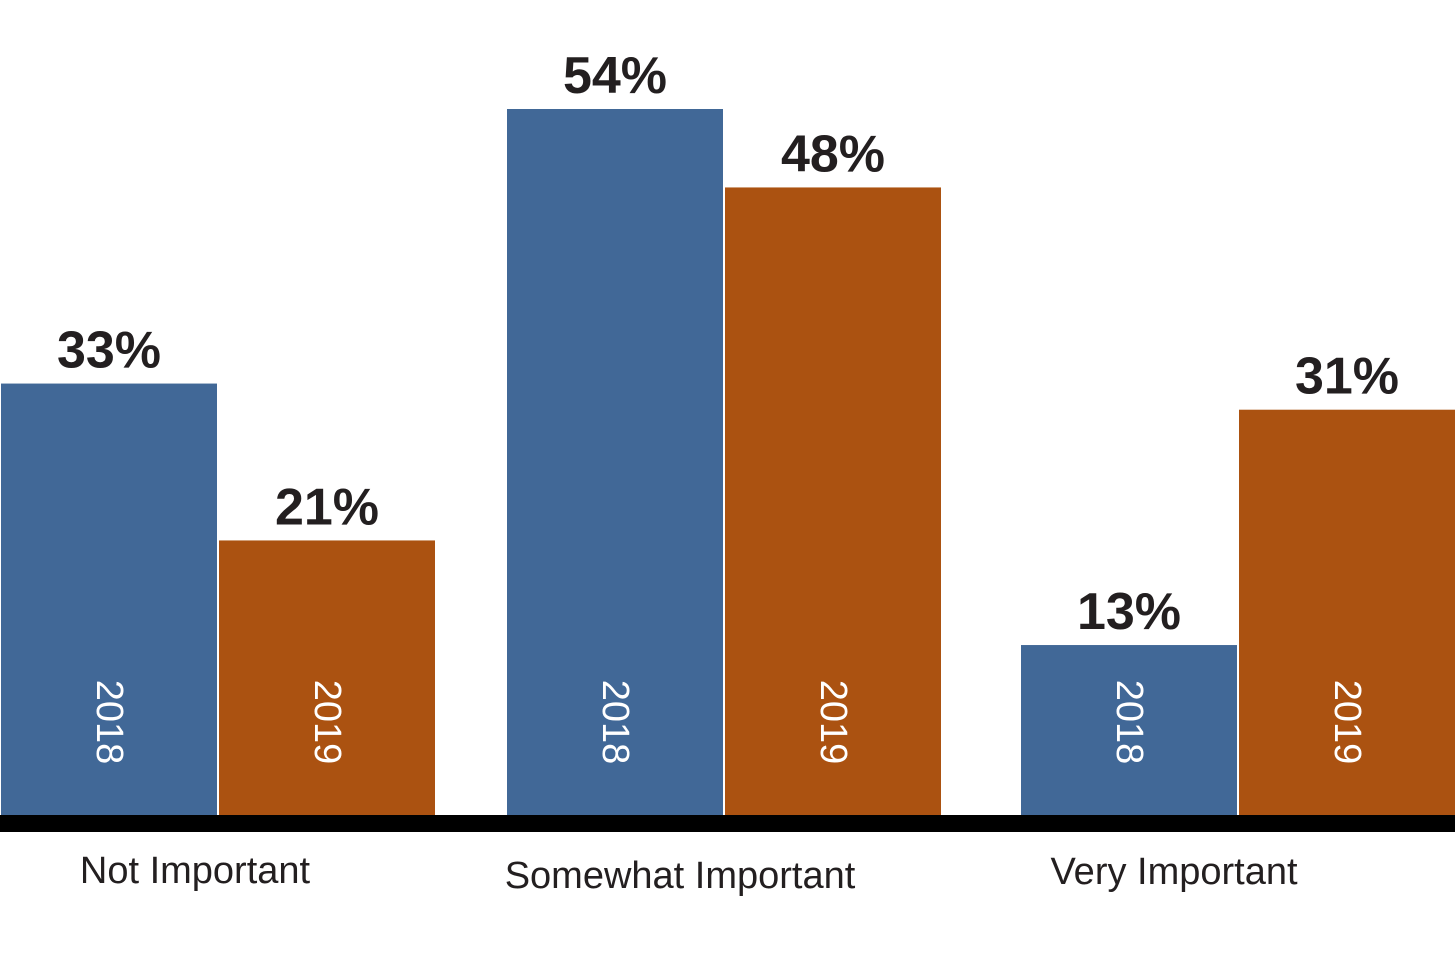  I want to click on series-label-2019-3: 2019, so click(1347, 722).